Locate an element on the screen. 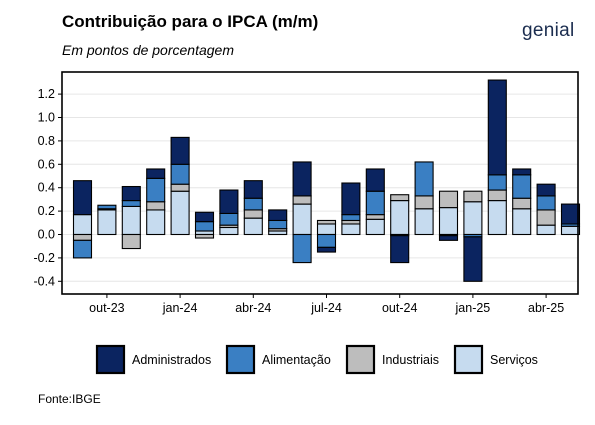 This screenshot has width=595, height=425. legend-swatch-industriais is located at coordinates (360, 359).